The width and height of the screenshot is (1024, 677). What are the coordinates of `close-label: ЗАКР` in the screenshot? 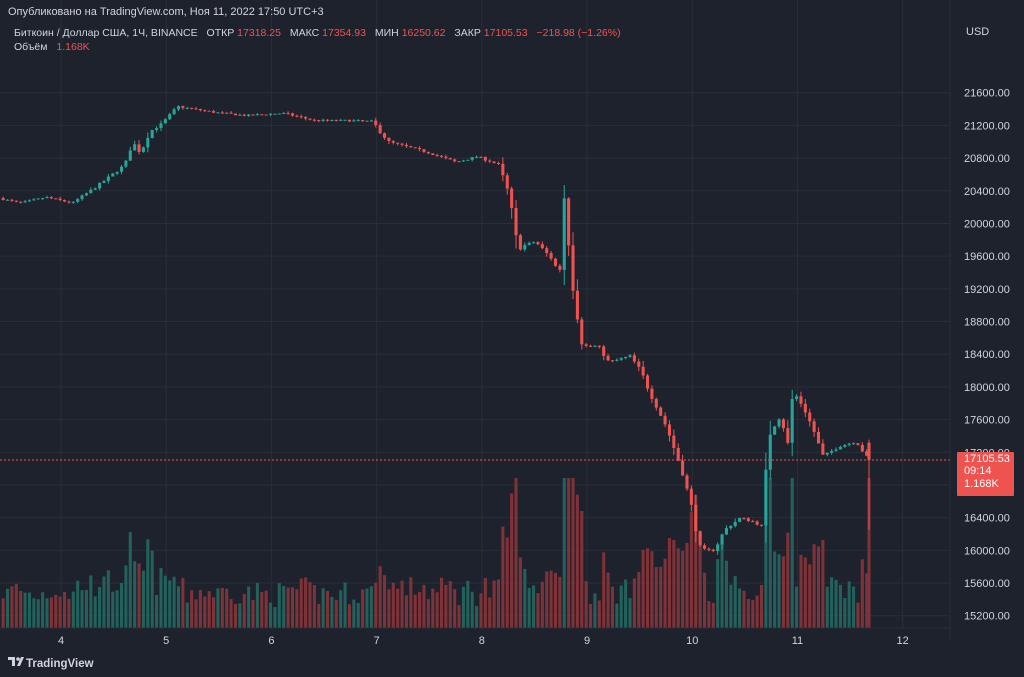 It's located at (467, 33).